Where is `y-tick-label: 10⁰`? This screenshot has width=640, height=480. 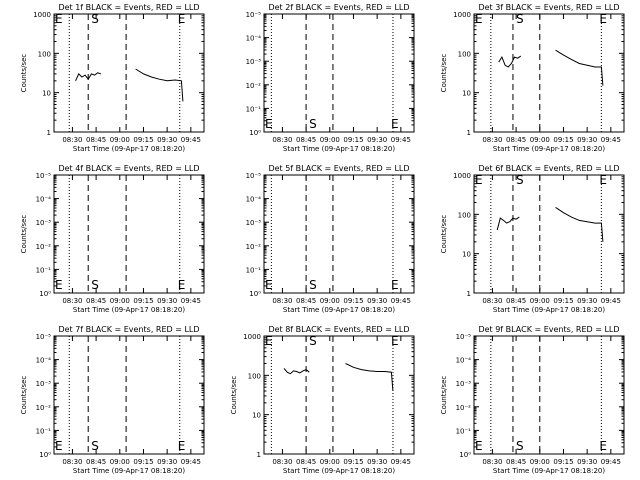
y-tick-label: 10⁰ is located at coordinates (255, 294).